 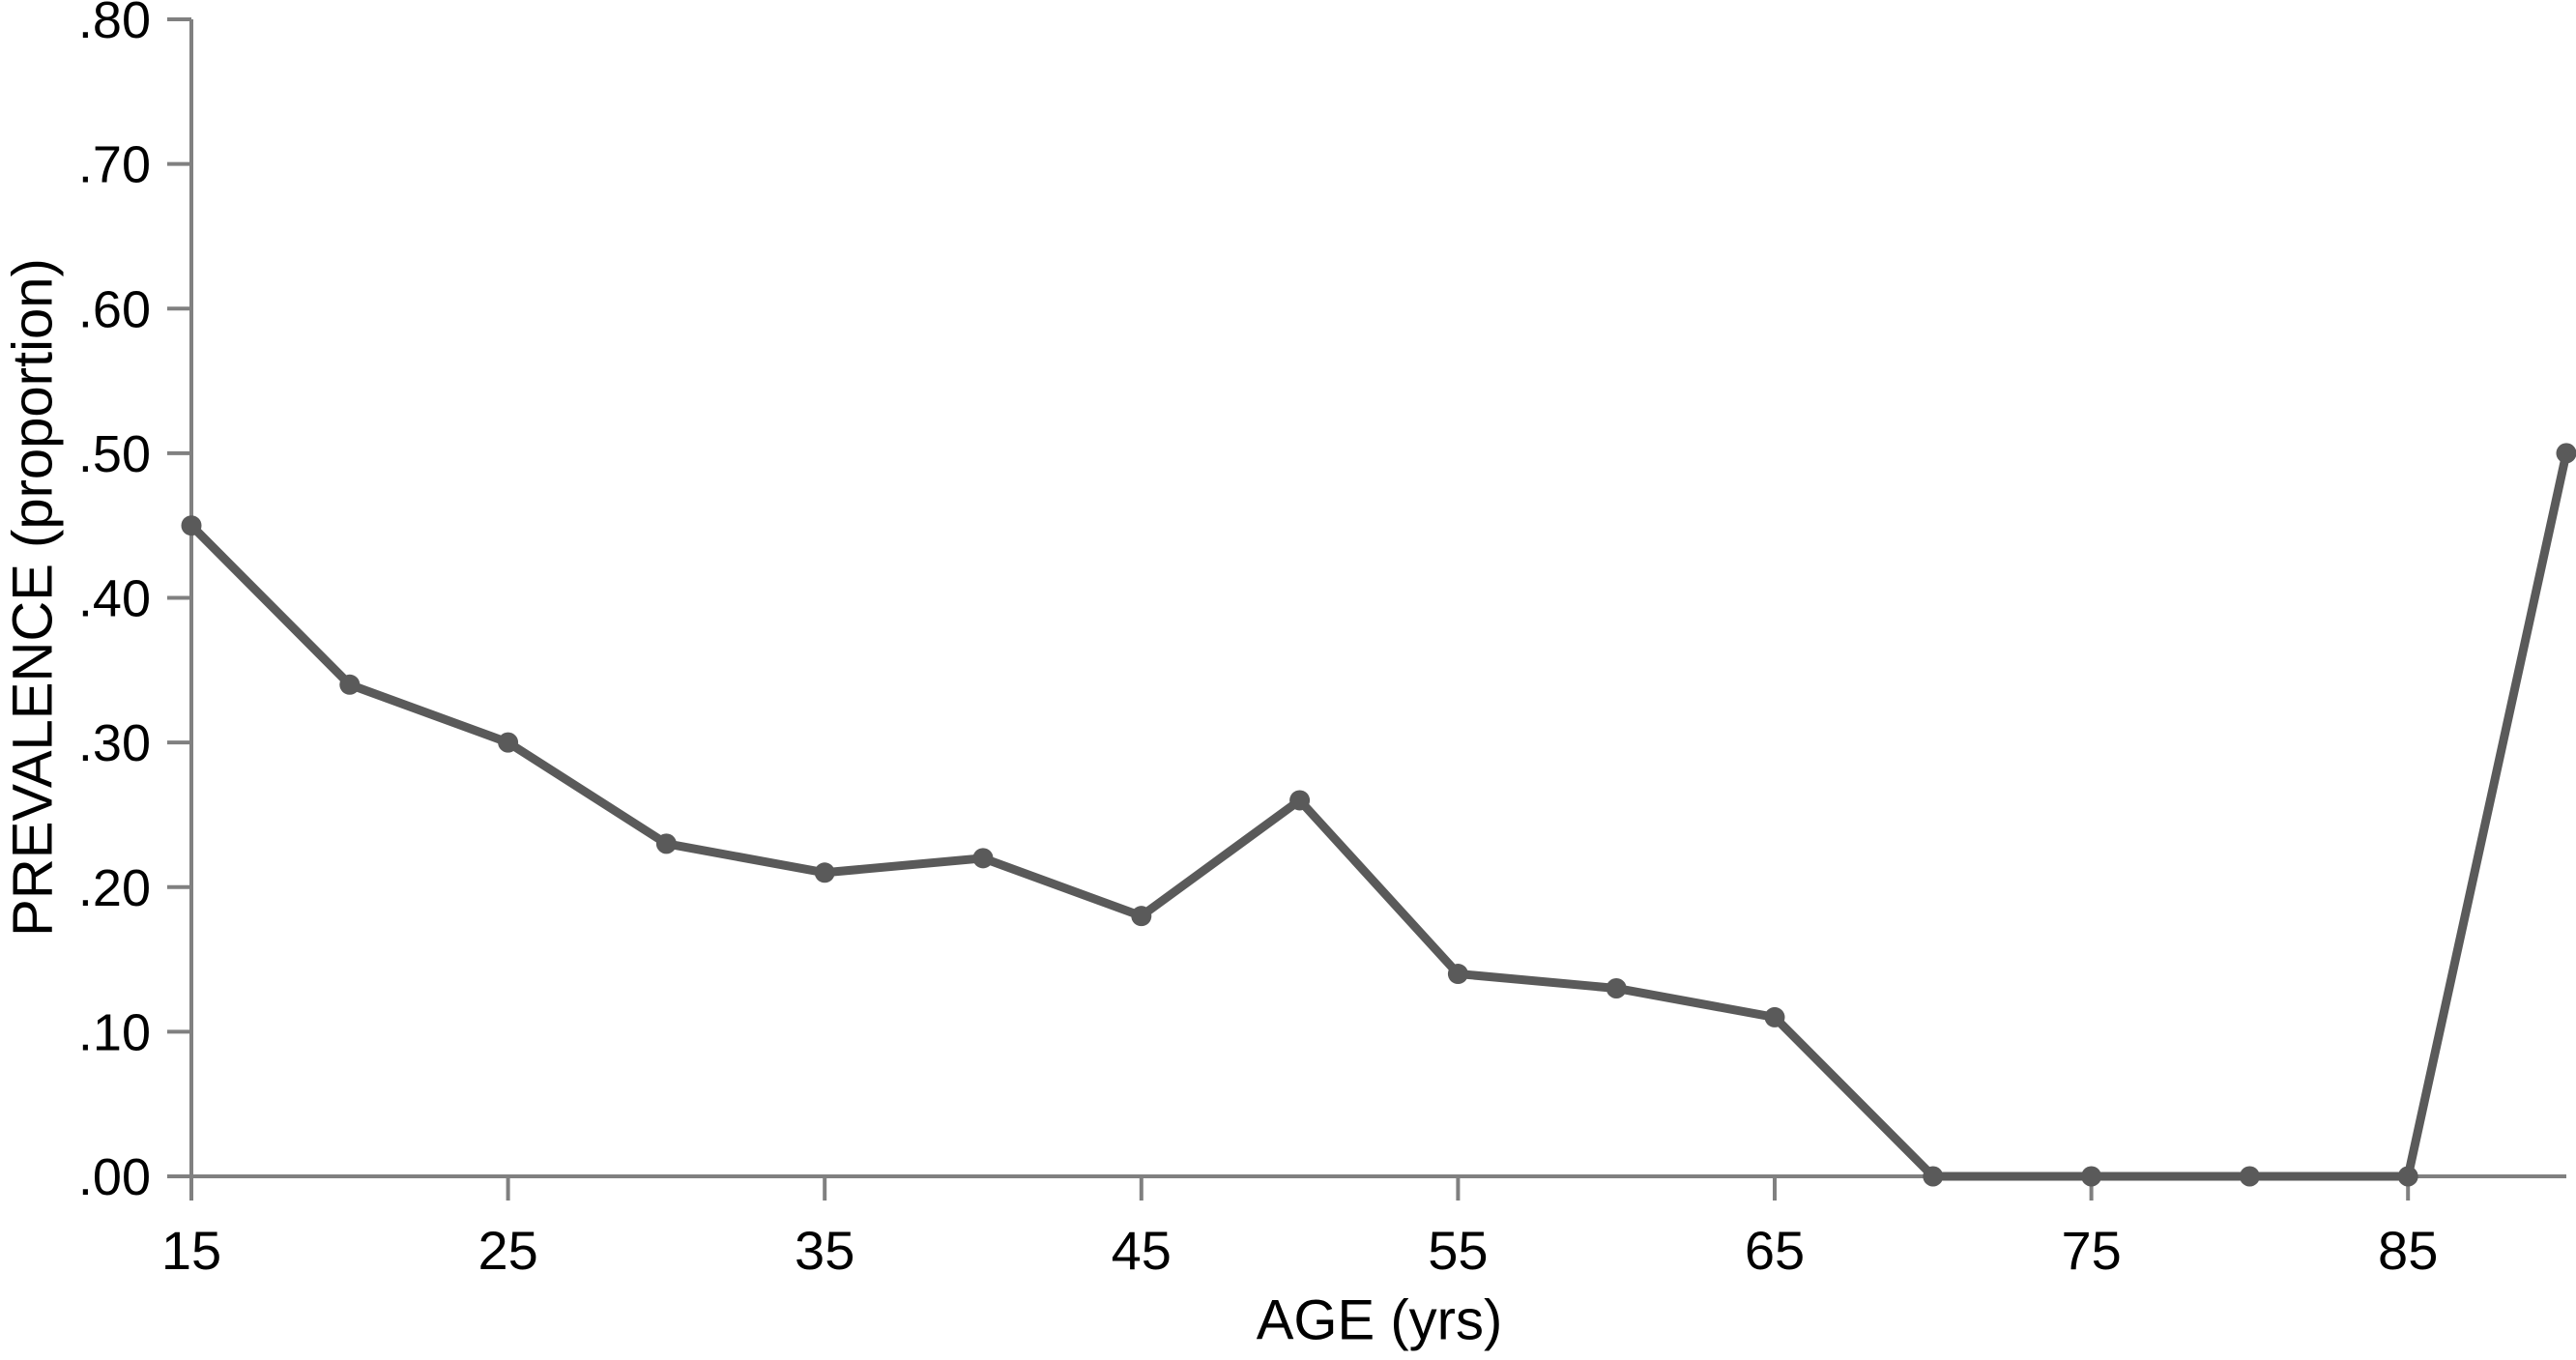 What do you see at coordinates (114, 743) in the screenshot?
I see `y-tick-label: .30` at bounding box center [114, 743].